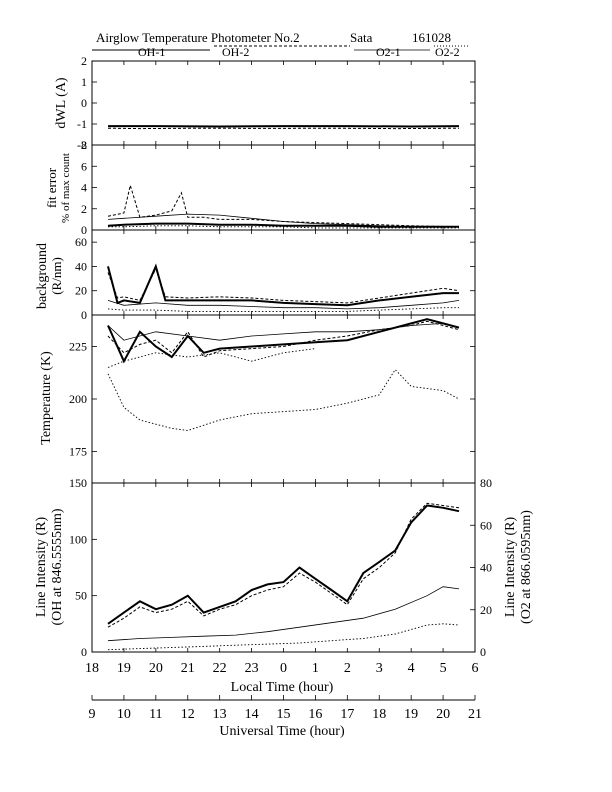 The width and height of the screenshot is (612, 792). What do you see at coordinates (486, 525) in the screenshot?
I see `line_intensity-ytick-right-label: 60` at bounding box center [486, 525].